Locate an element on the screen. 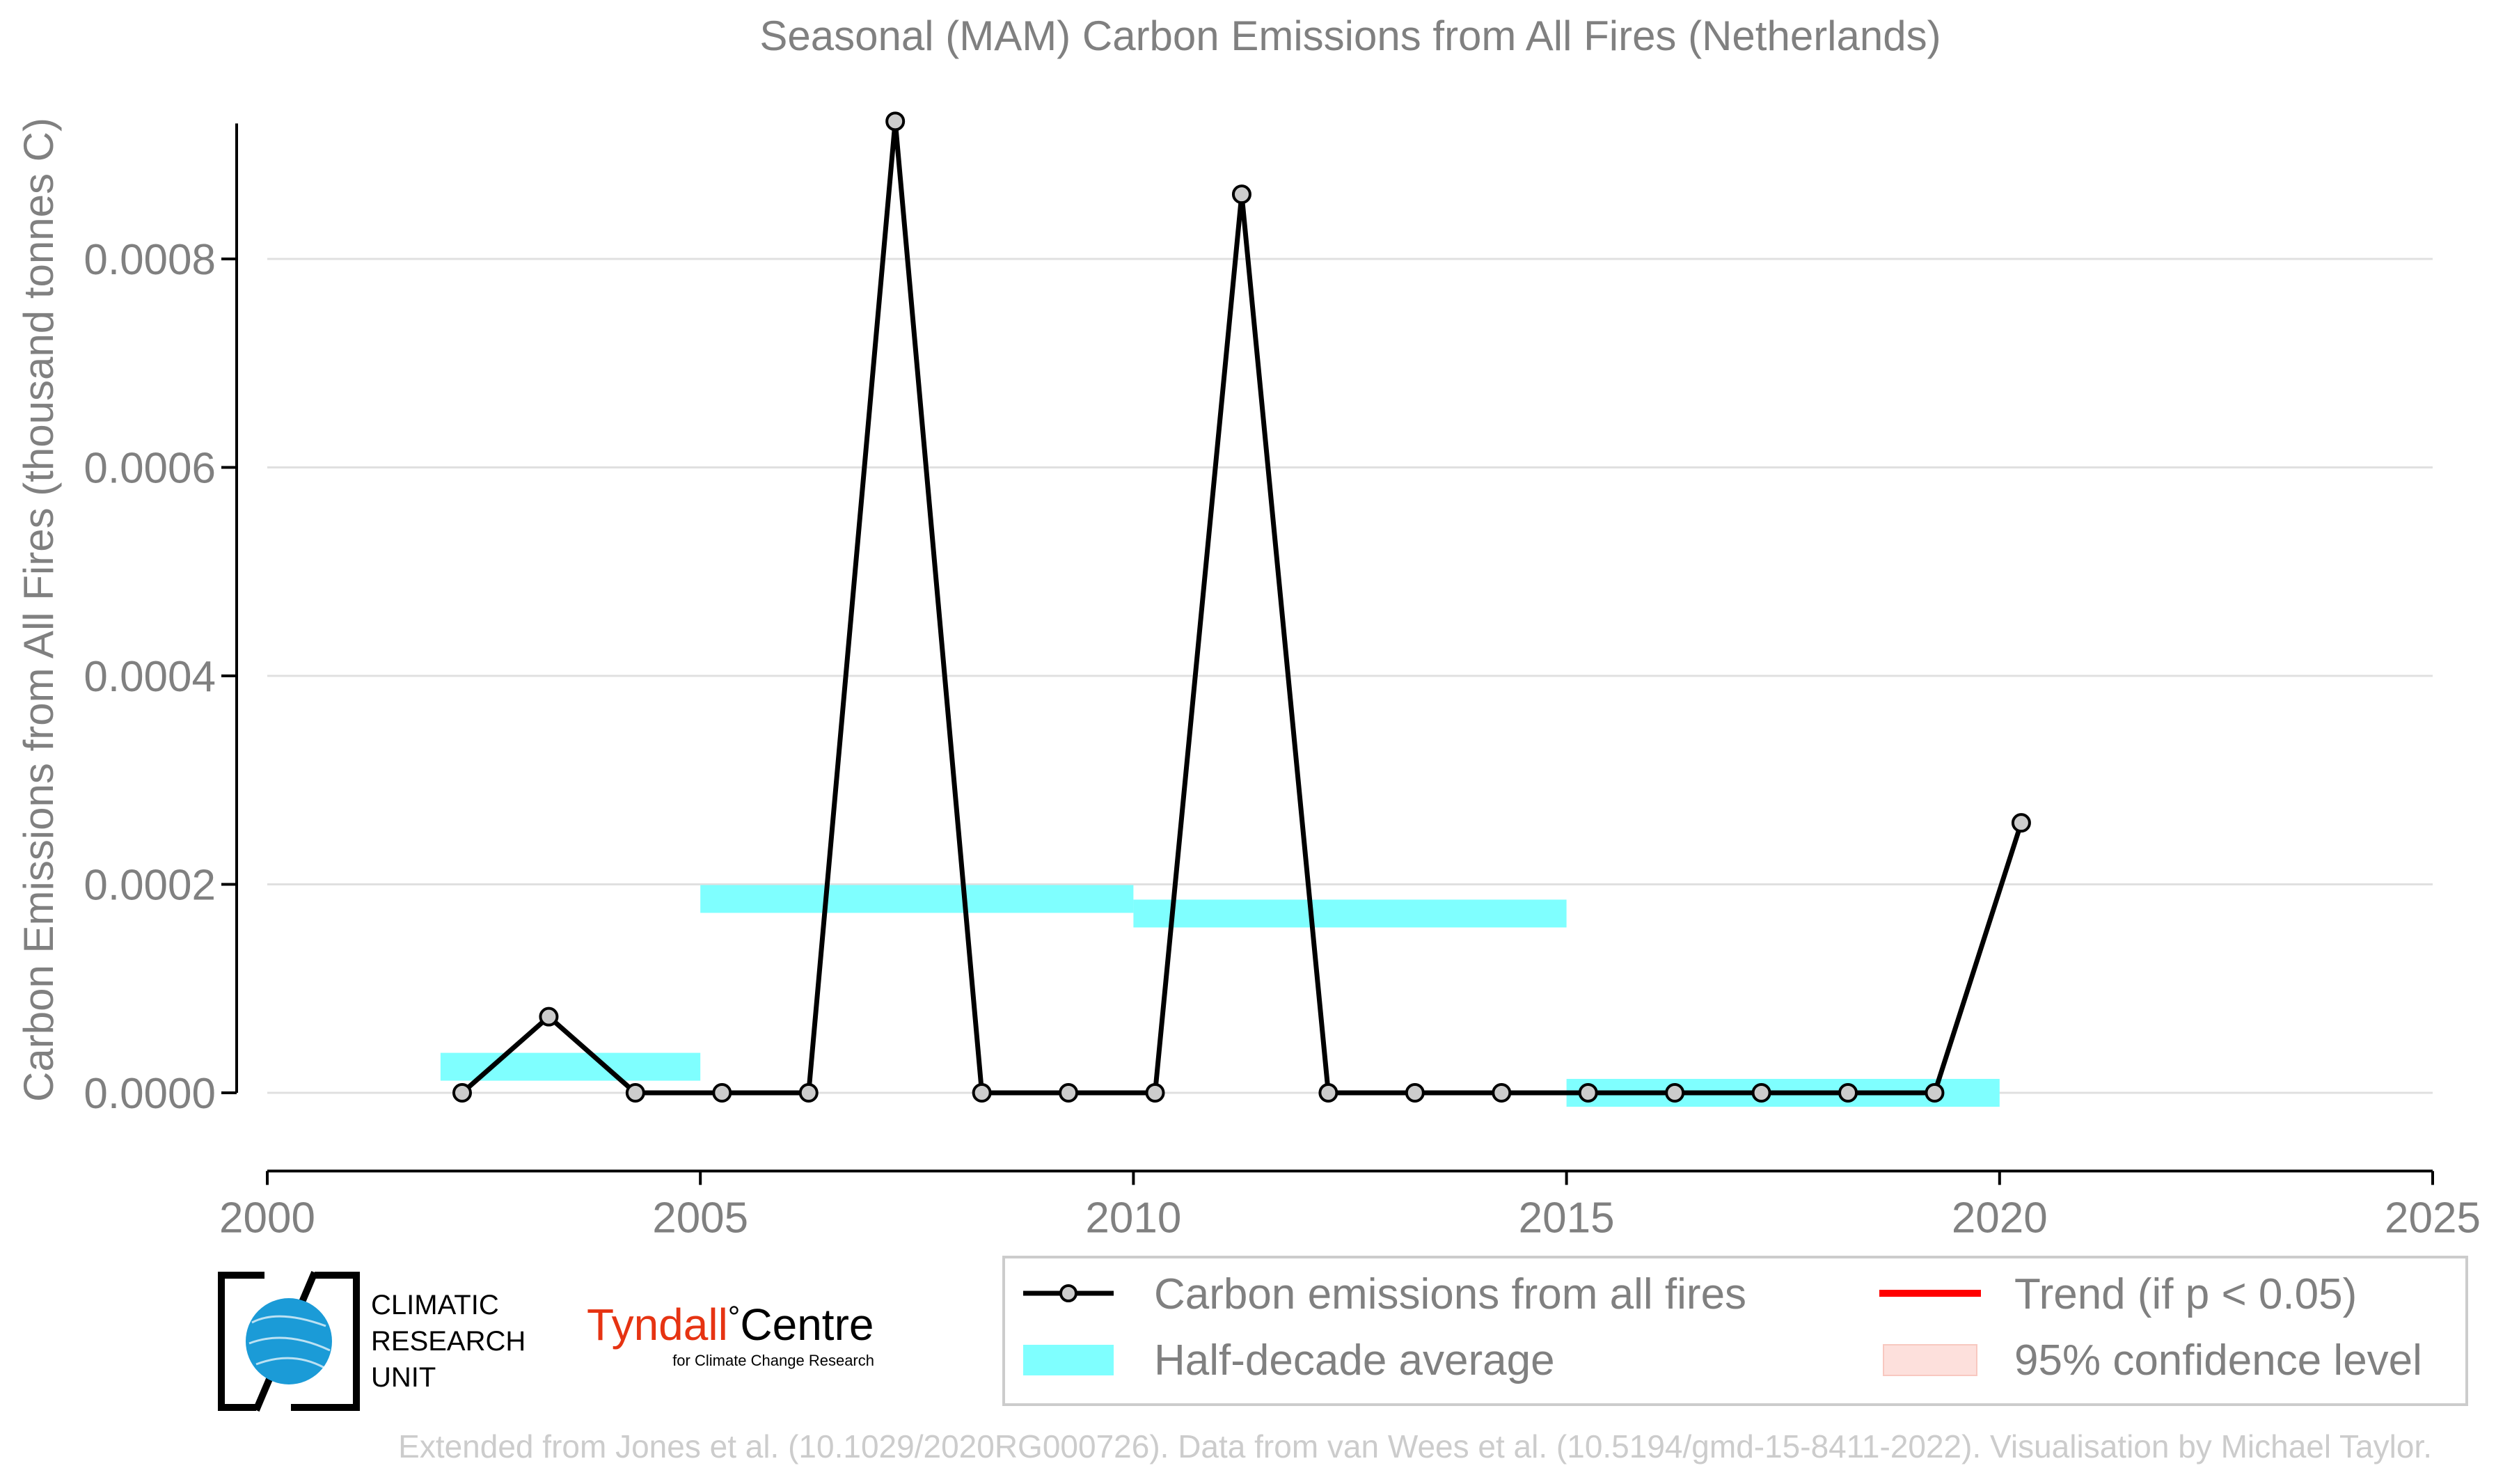 The image size is (2496, 1484). cru-logo-line2: RESEARCH is located at coordinates (448, 1341).